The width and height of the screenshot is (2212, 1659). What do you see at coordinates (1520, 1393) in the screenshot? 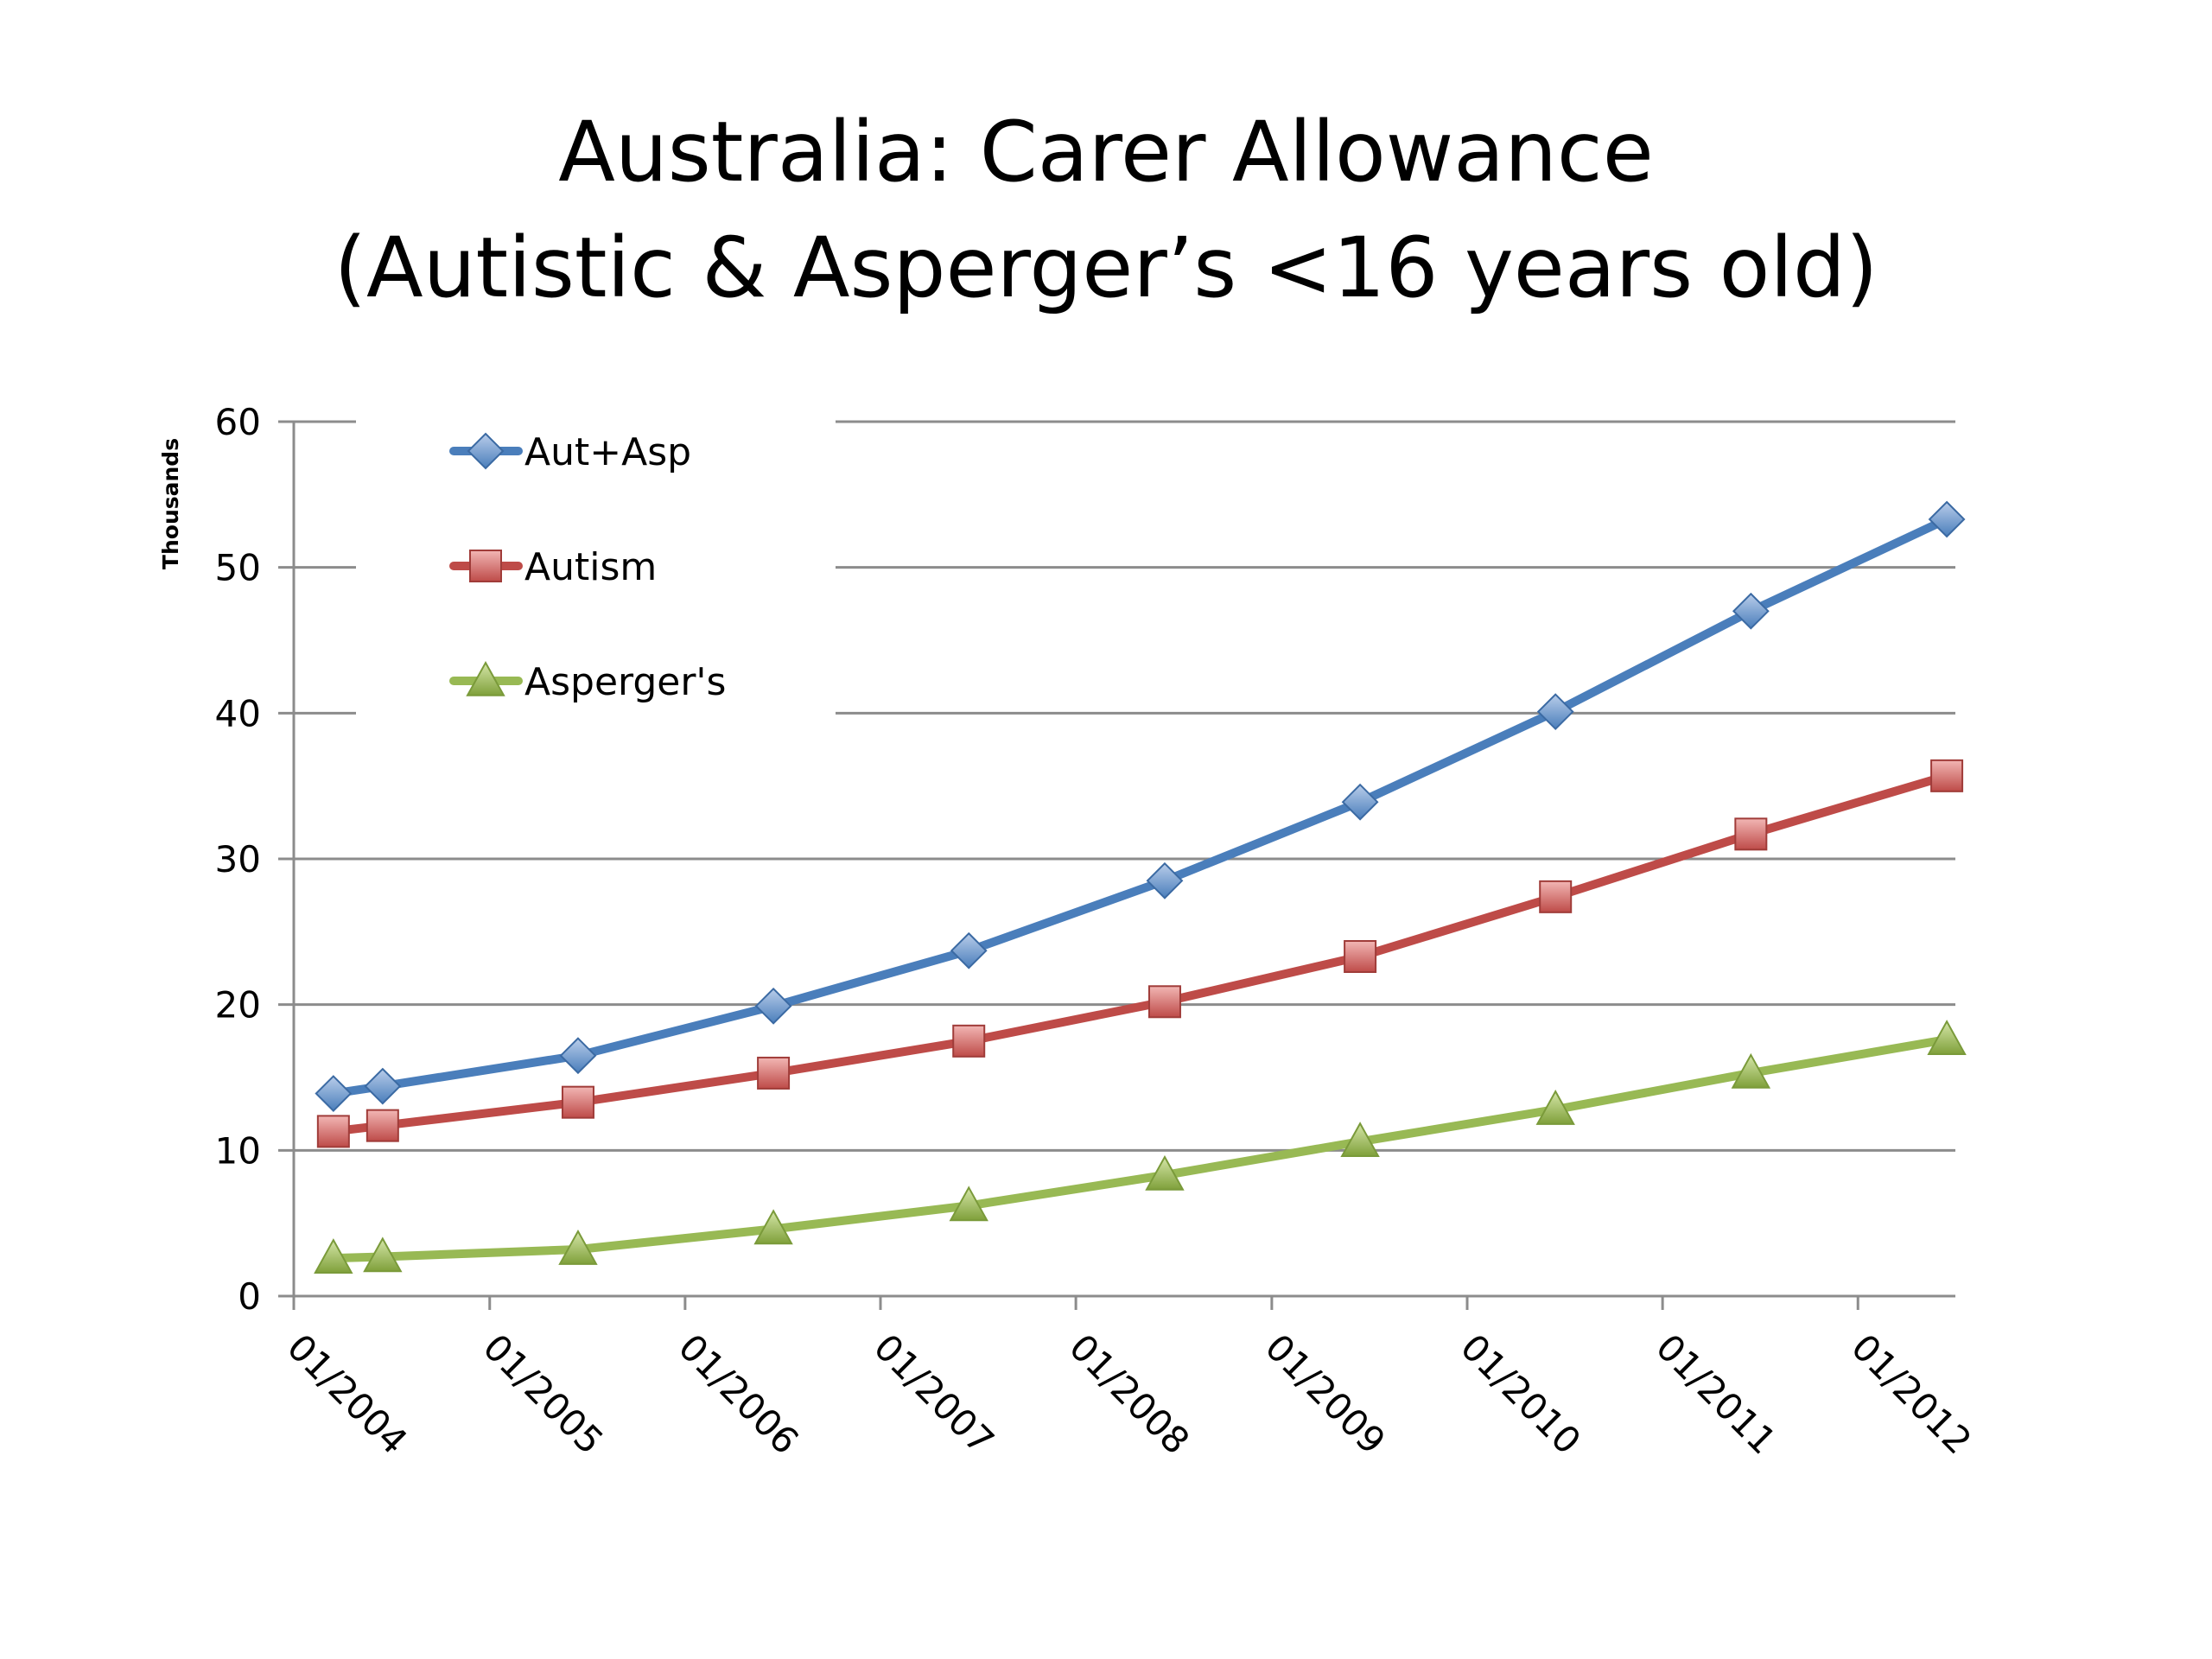
I see `x-tick-label: 01/2010` at bounding box center [1520, 1393].